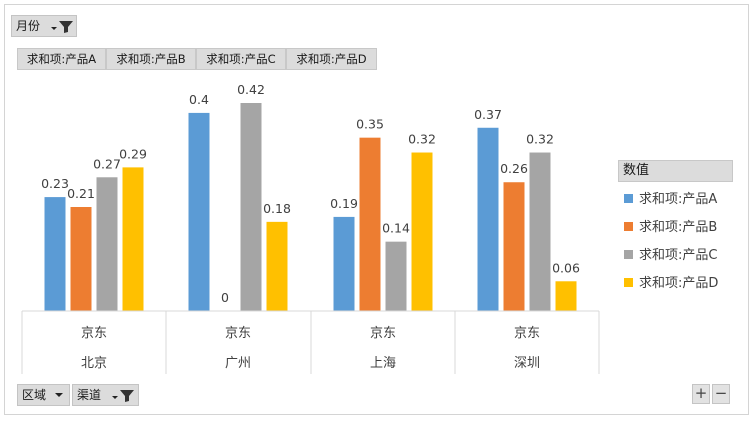 Image resolution: width=753 pixels, height=421 pixels. What do you see at coordinates (628, 198) in the screenshot?
I see `legend-swatch-product-a` at bounding box center [628, 198].